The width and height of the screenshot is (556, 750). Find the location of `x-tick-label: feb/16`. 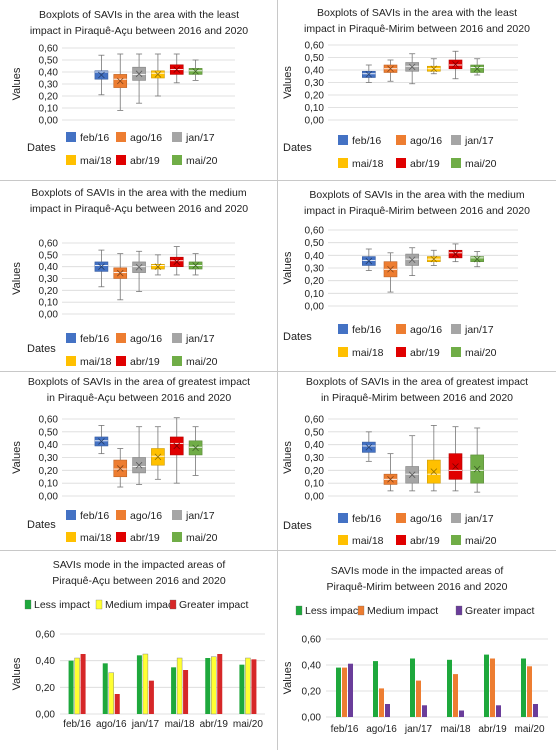

x-tick-label: feb/16 is located at coordinates (77, 724).